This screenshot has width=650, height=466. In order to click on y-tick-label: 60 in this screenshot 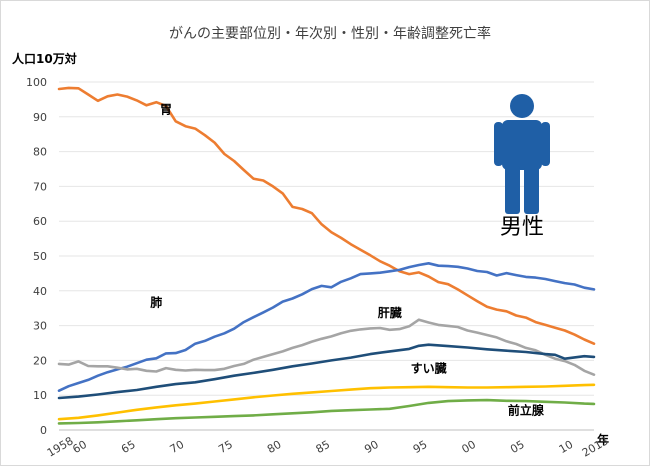, I will do `click(40, 221)`.